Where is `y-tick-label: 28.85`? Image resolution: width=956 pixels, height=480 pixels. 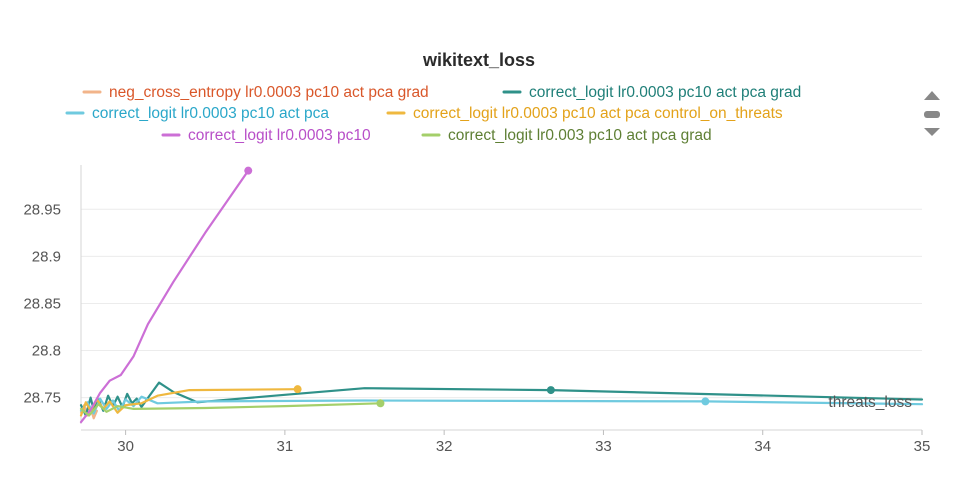 y-tick-label: 28.85 is located at coordinates (42, 303).